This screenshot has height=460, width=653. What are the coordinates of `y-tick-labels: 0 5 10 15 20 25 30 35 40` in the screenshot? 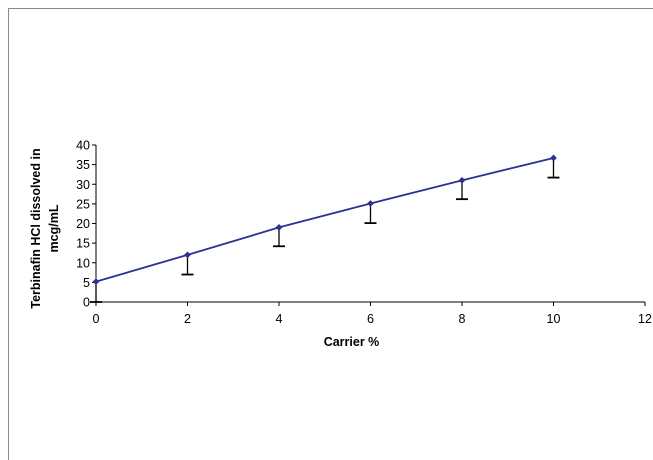 It's located at (83, 224).